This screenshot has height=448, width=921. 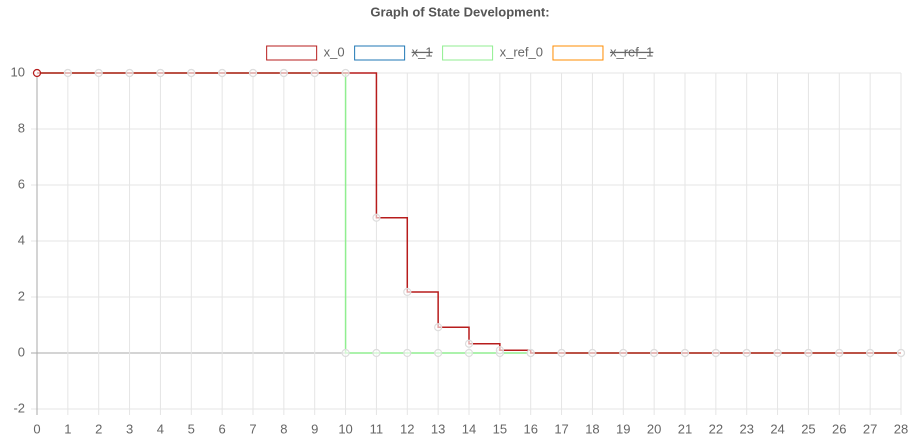 I want to click on legend-item: x_ref_0, so click(x=492, y=52).